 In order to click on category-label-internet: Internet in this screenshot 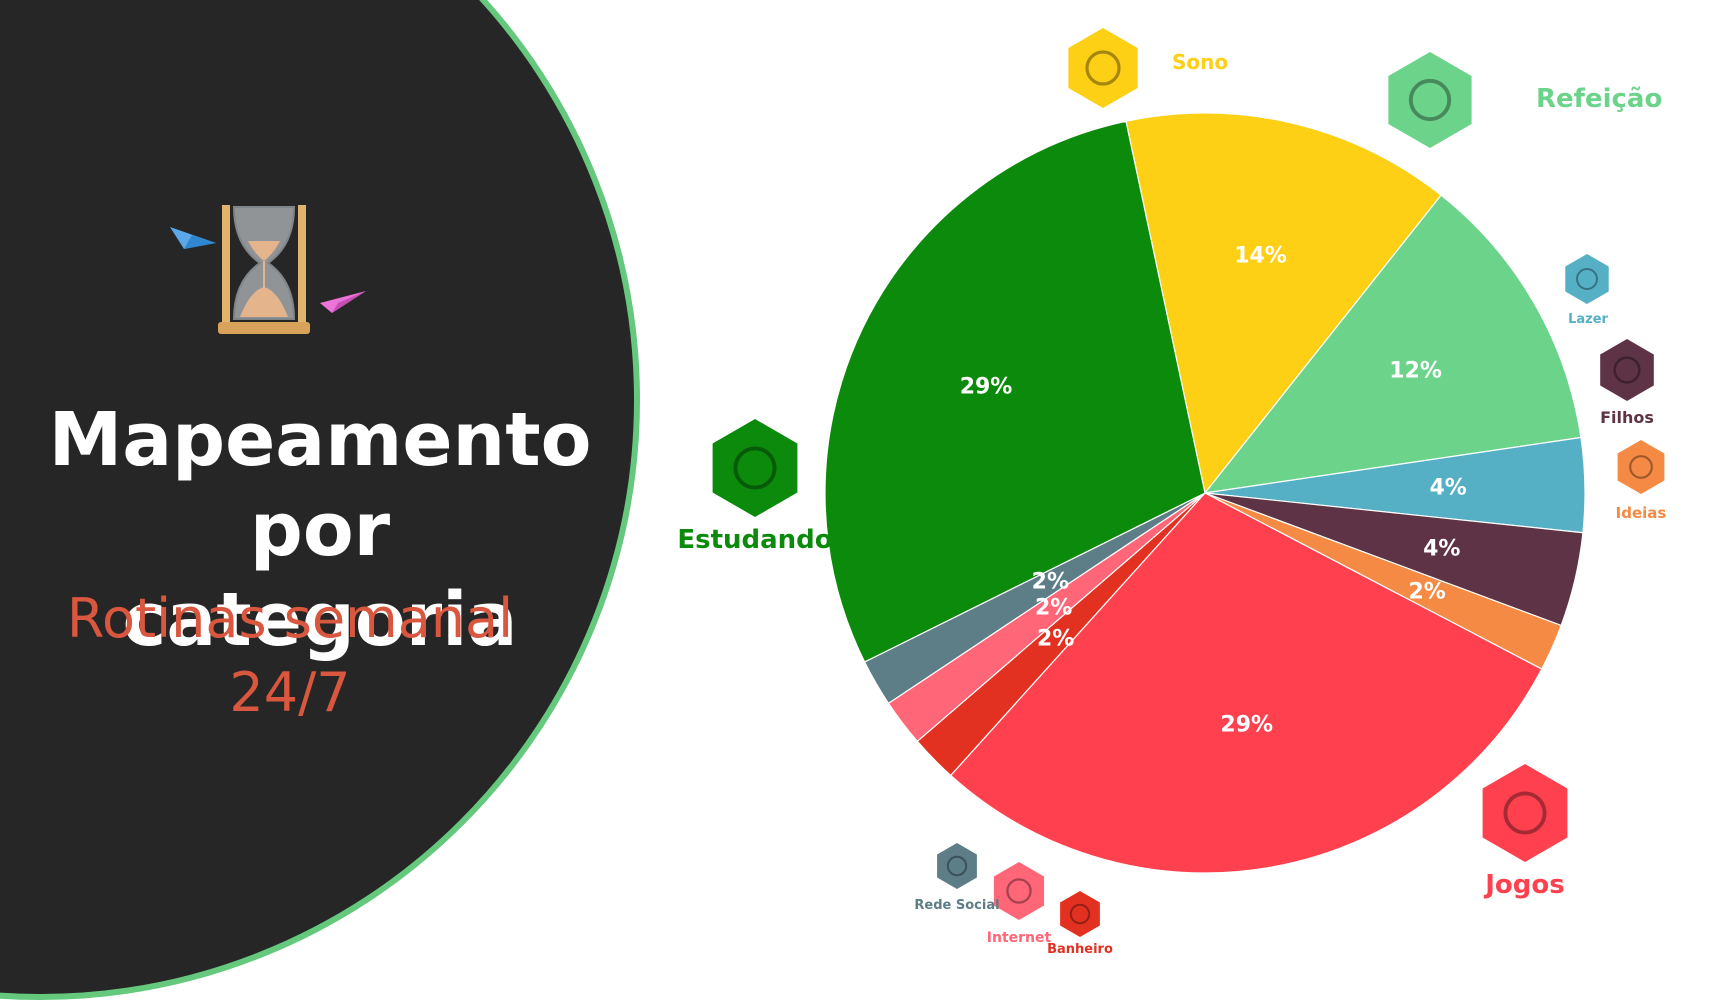, I will do `click(1019, 938)`.